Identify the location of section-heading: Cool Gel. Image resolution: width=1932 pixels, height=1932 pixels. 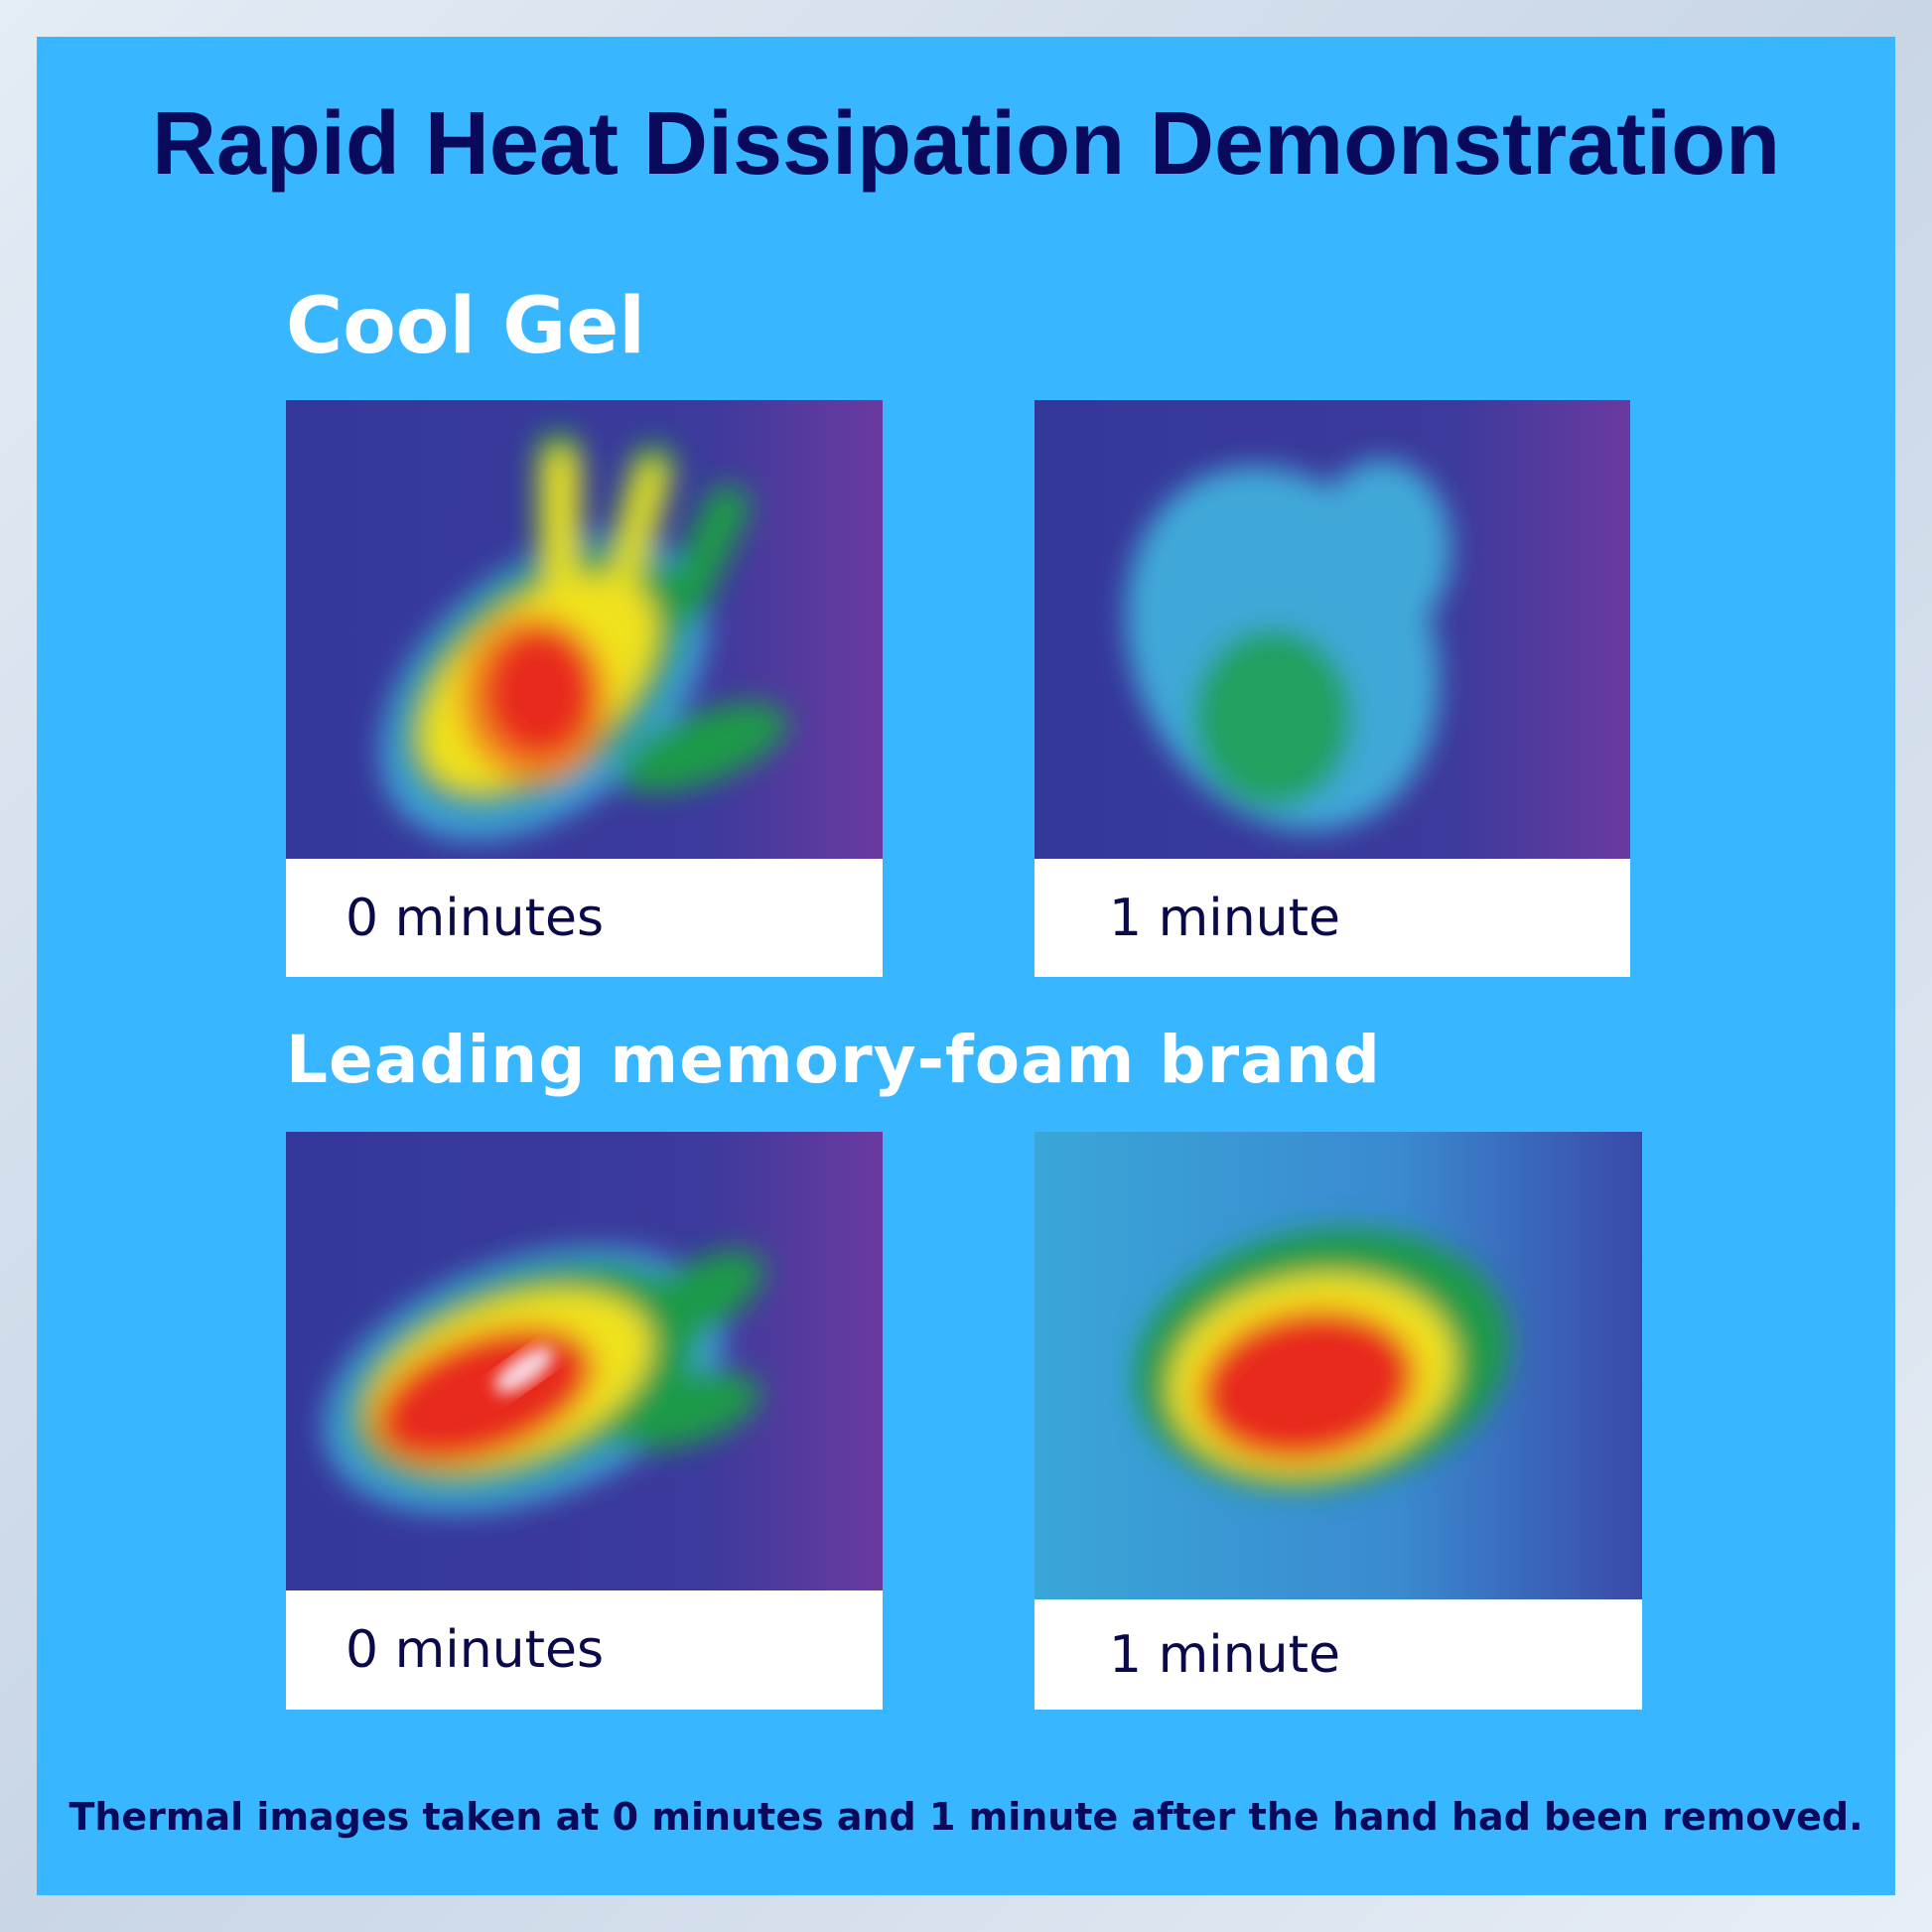
(466, 326).